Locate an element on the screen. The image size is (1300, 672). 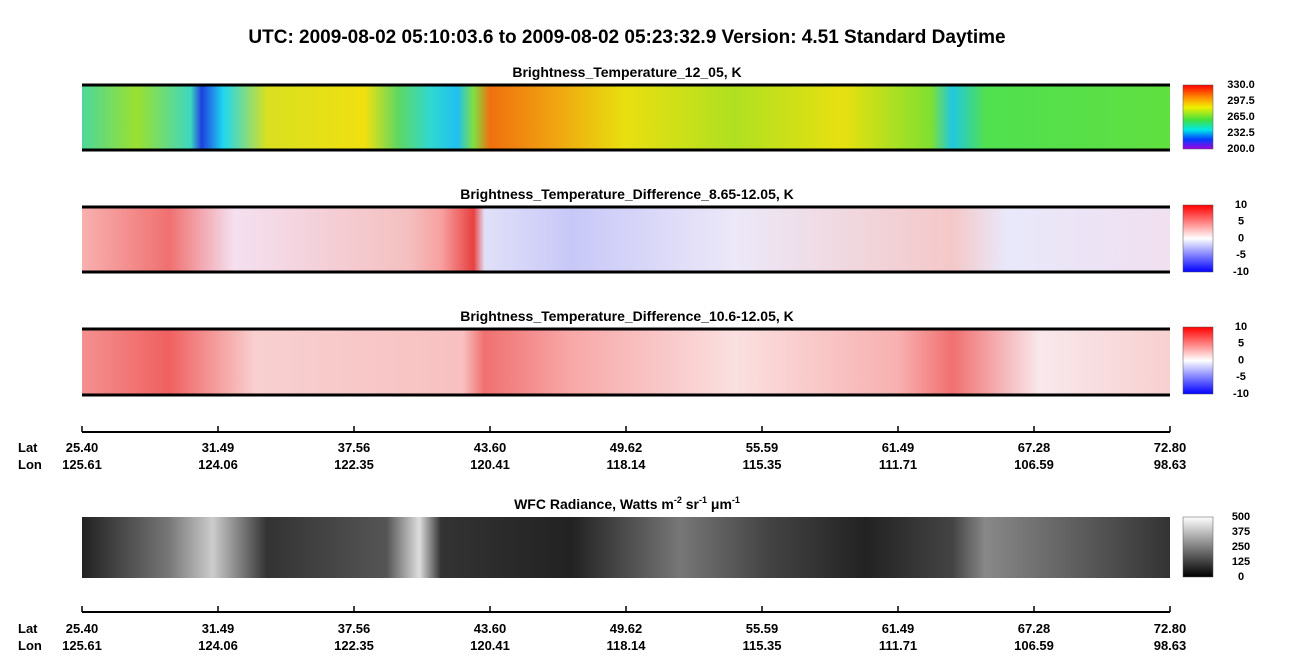
panel-title: Brightness_Temperature_12_05, K is located at coordinates (626, 72).